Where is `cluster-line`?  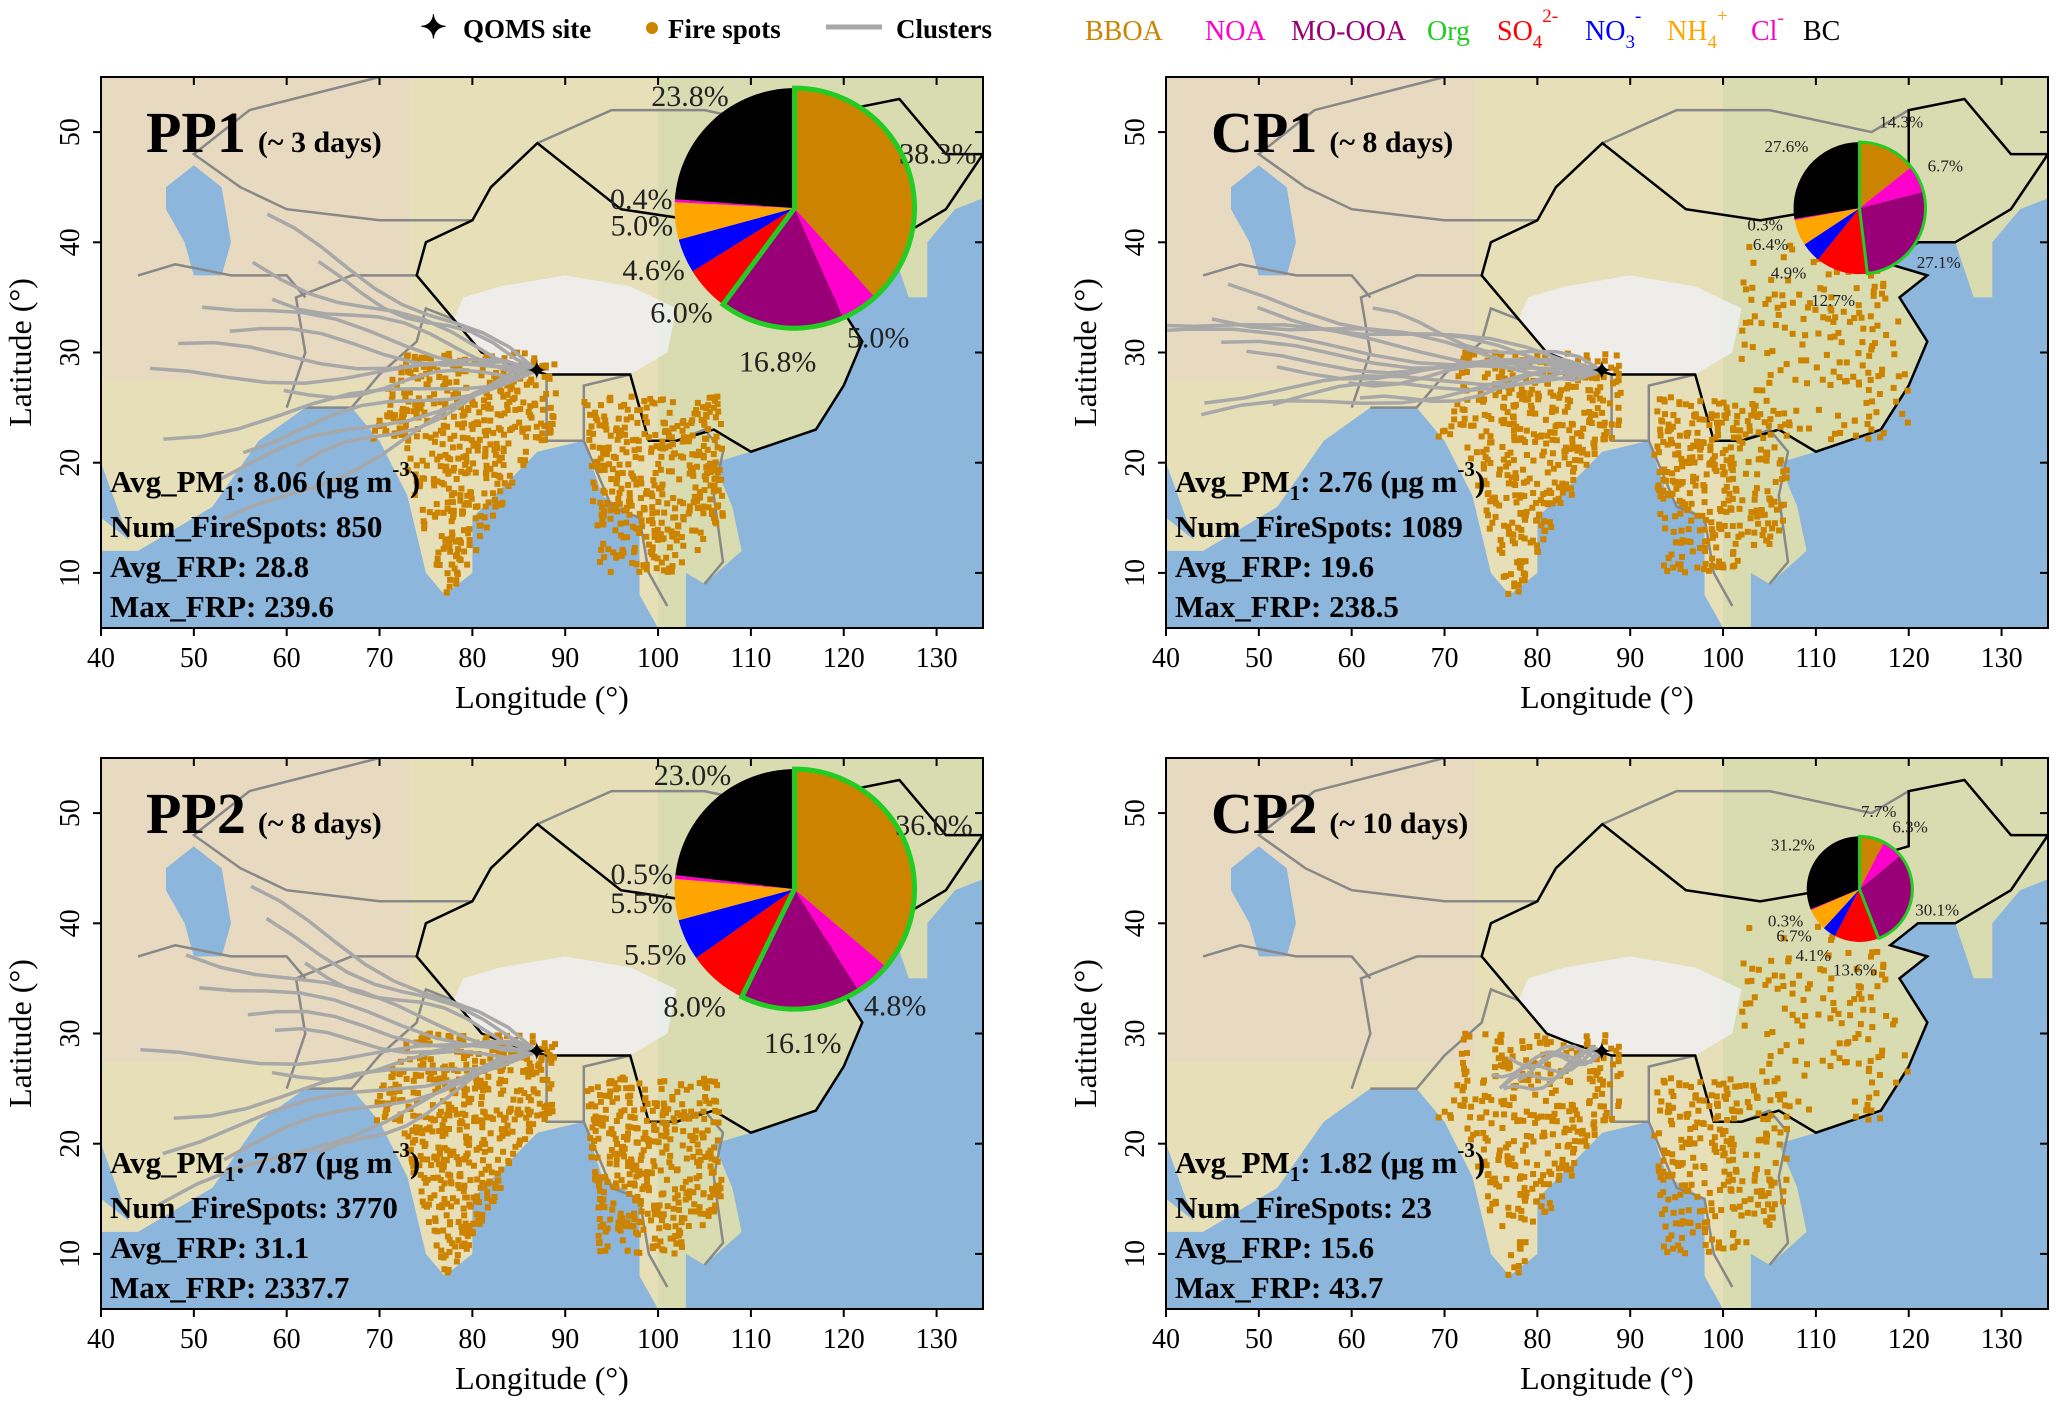
cluster-line is located at coordinates (427, 316).